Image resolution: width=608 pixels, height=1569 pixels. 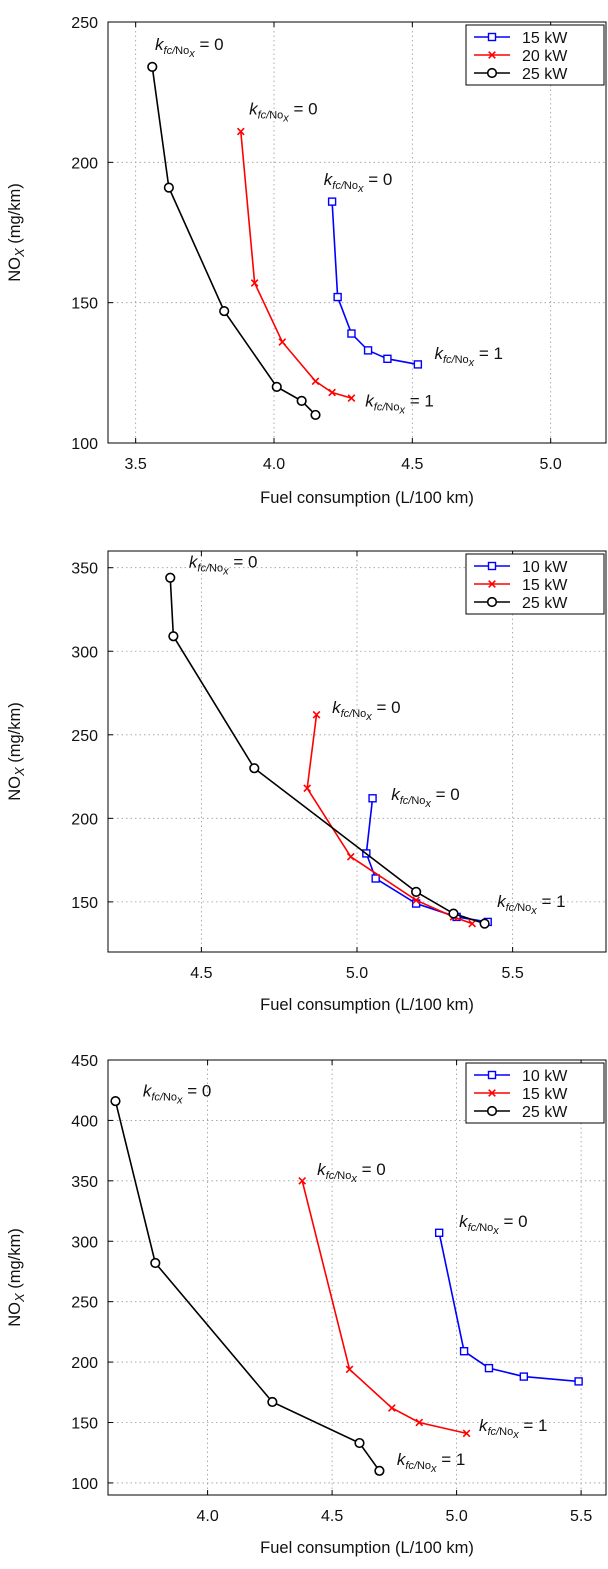 I want to click on legend-label: 20 kW, so click(x=545, y=56).